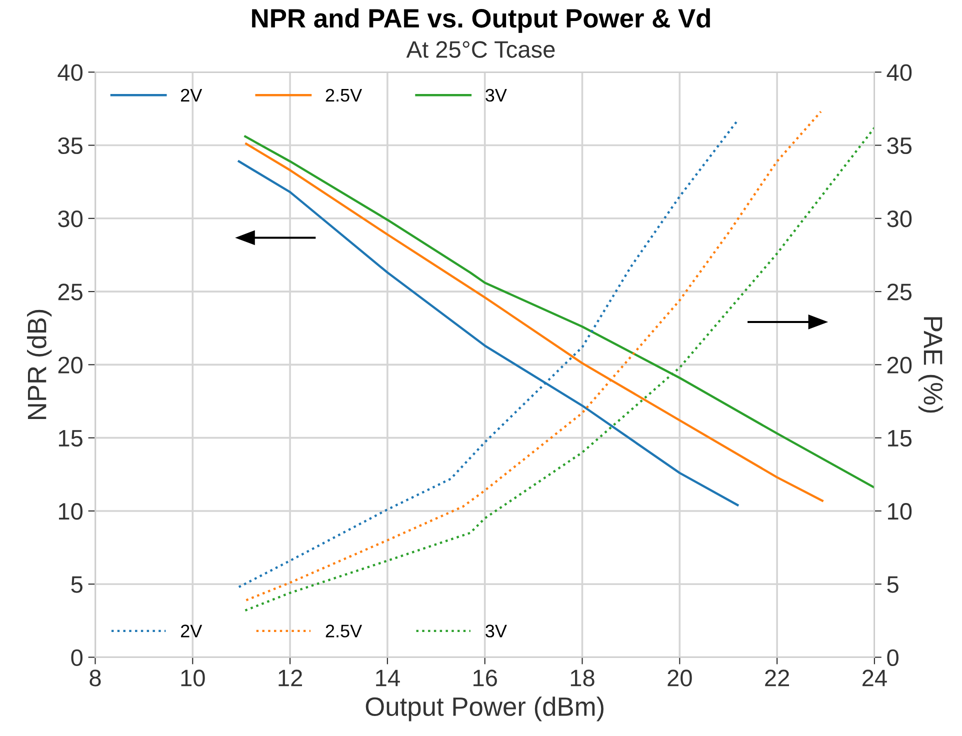  What do you see at coordinates (481, 20) in the screenshot?
I see `chart-title: NPR and PAE vs. Output Power & Vd` at bounding box center [481, 20].